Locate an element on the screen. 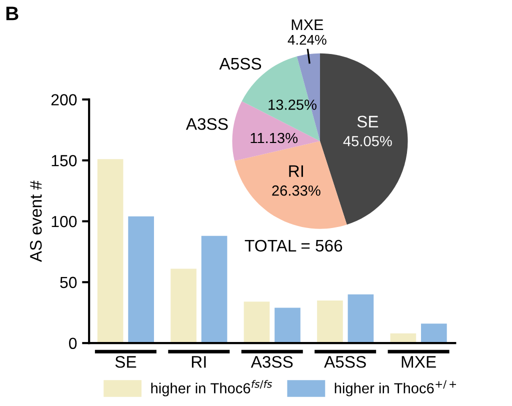  data-label: 26.33% is located at coordinates (296, 190).